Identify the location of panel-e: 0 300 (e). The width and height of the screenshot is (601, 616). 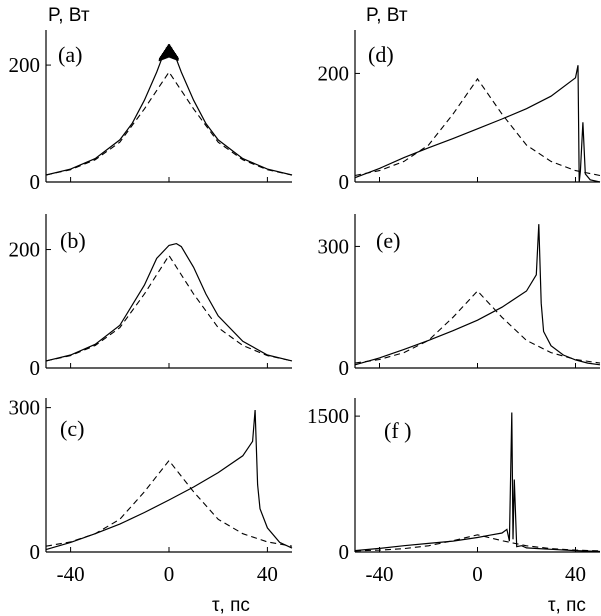
(459, 297).